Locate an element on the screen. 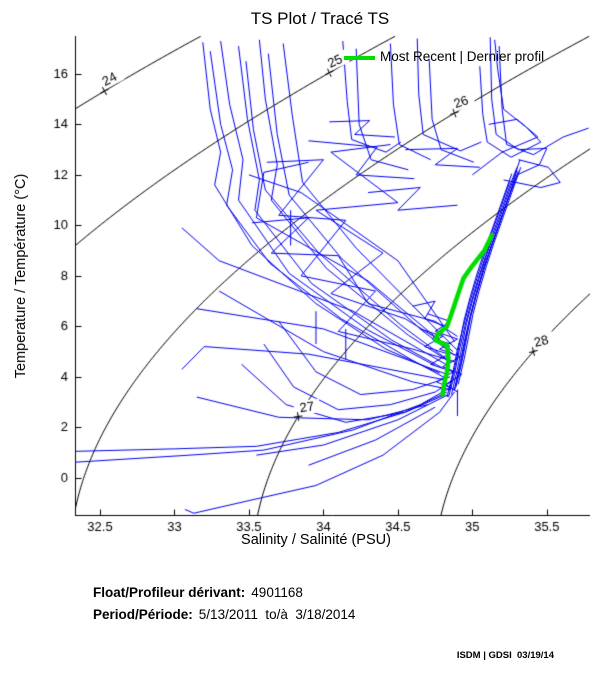  legend-most-recent-label: Most Recent | Dernier profil is located at coordinates (462, 56).